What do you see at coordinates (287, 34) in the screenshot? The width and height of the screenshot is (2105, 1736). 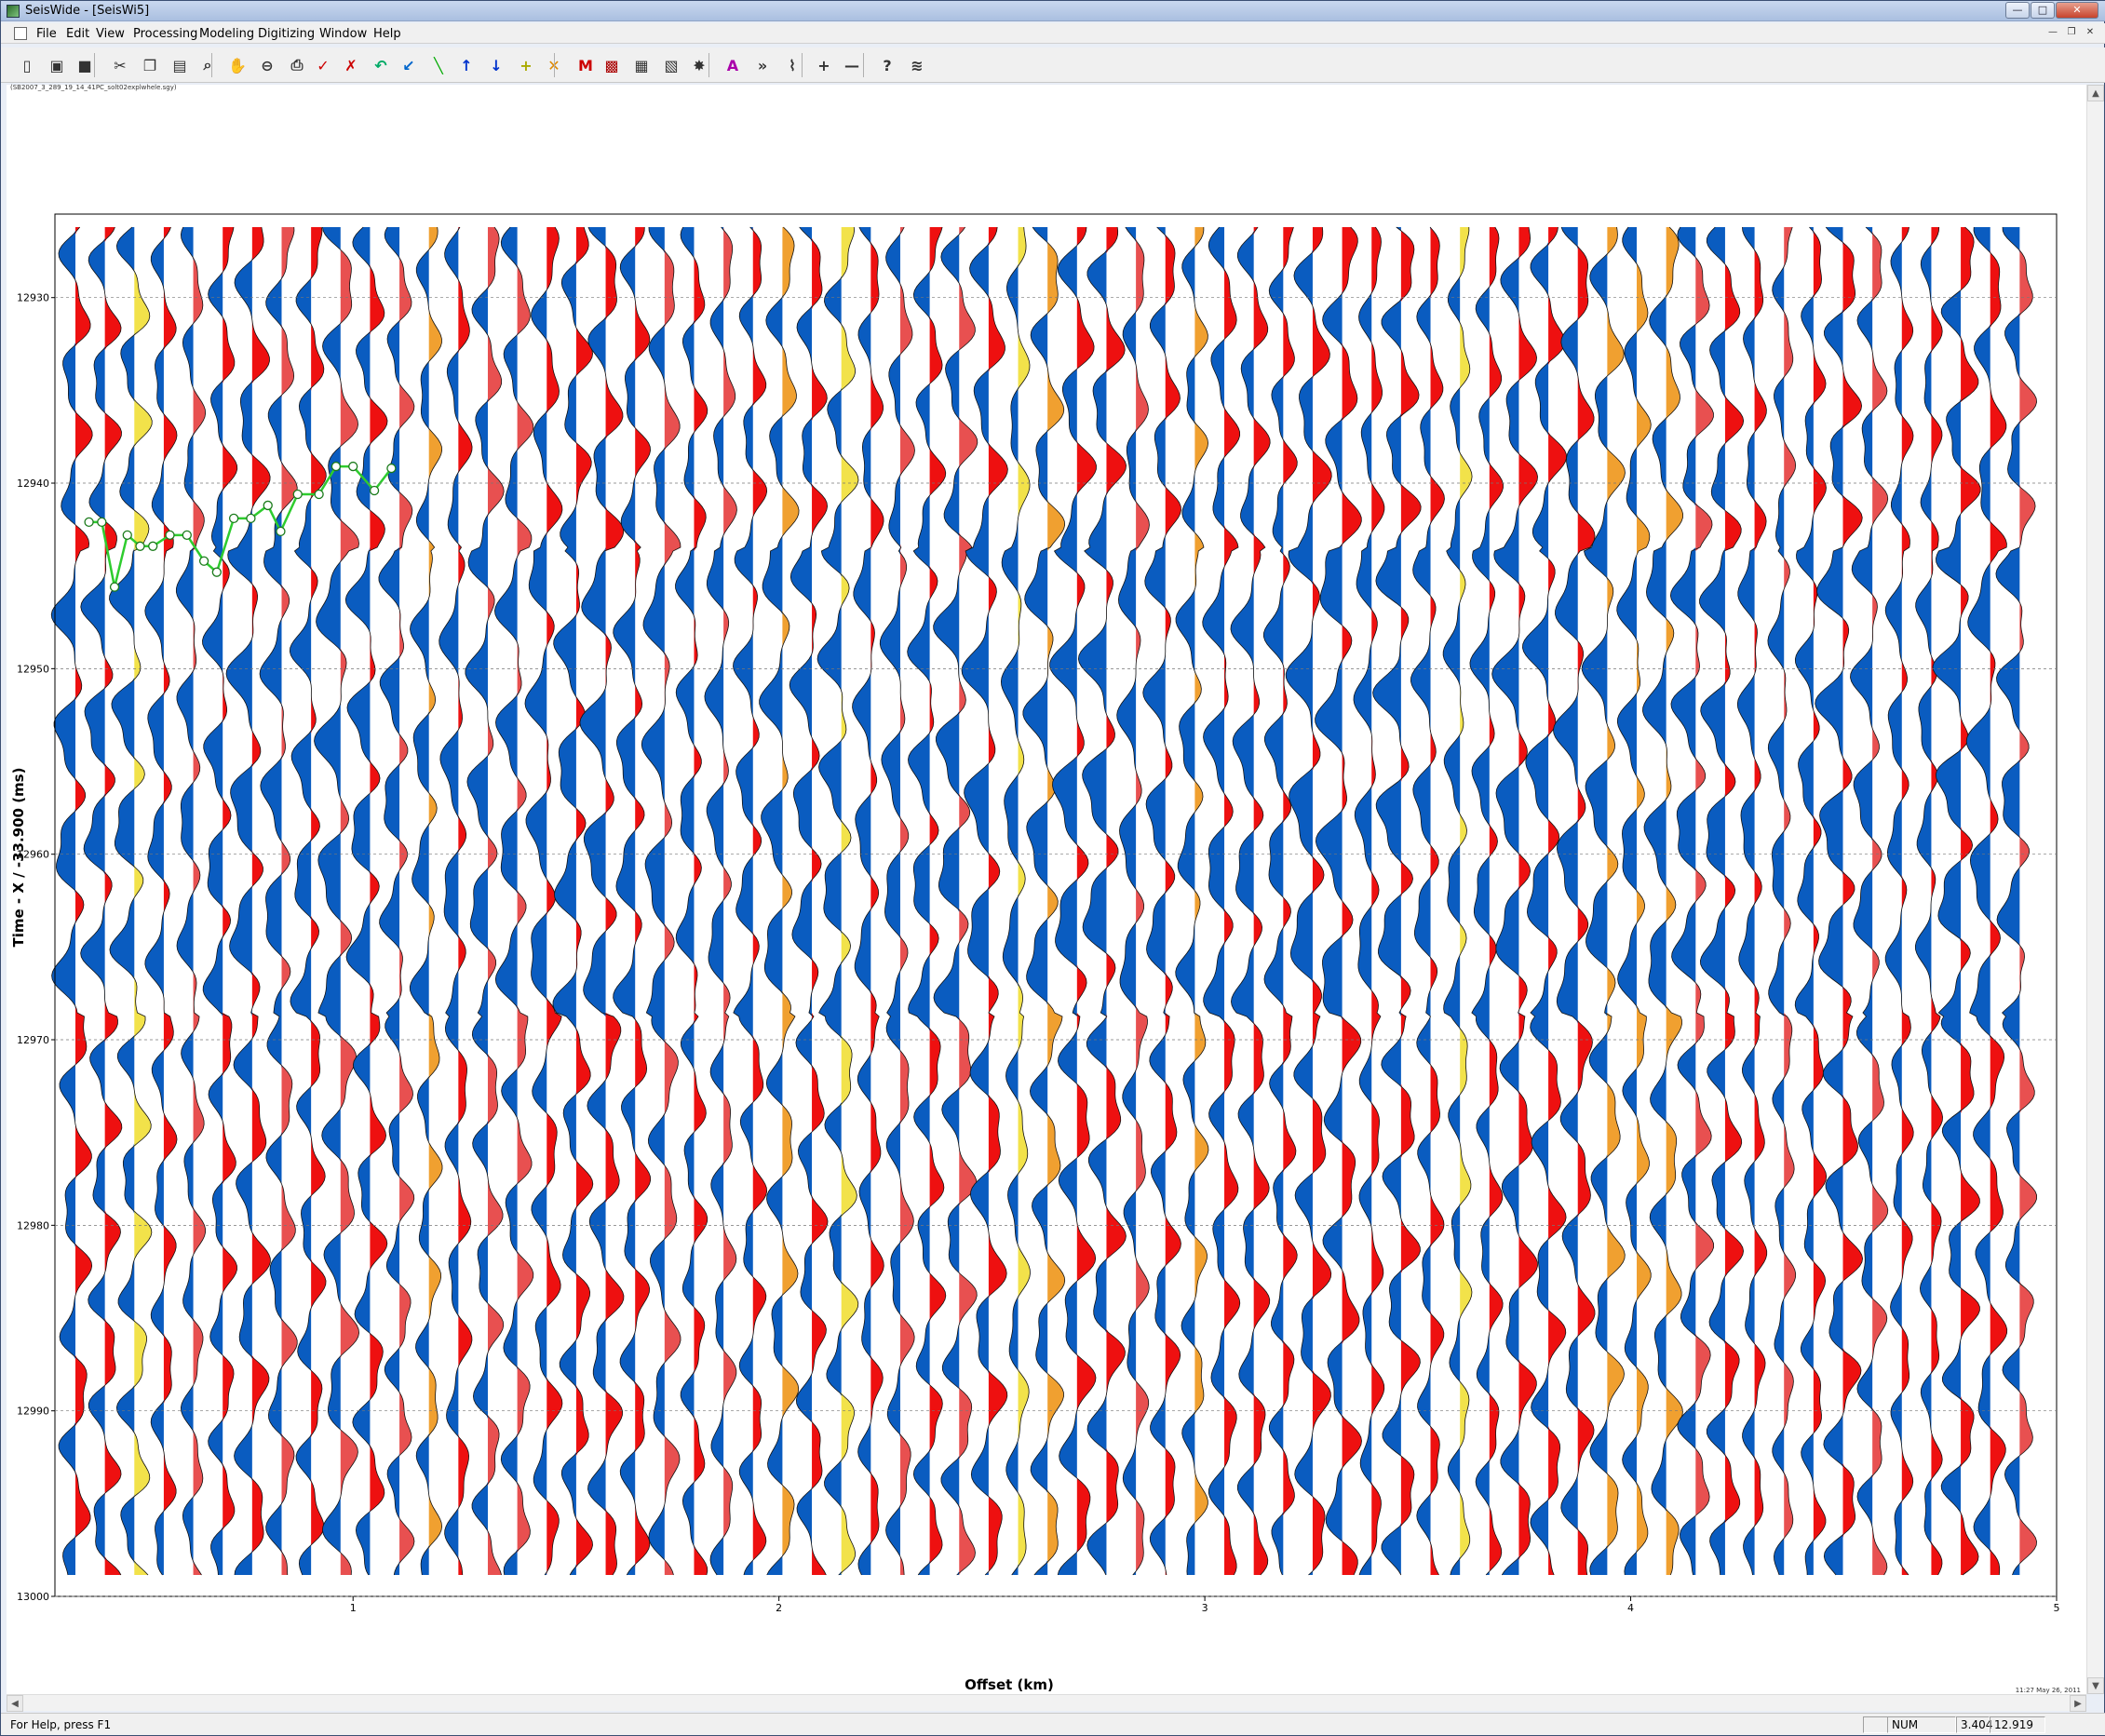 I see `menu-digitizing: Digitizing` at bounding box center [287, 34].